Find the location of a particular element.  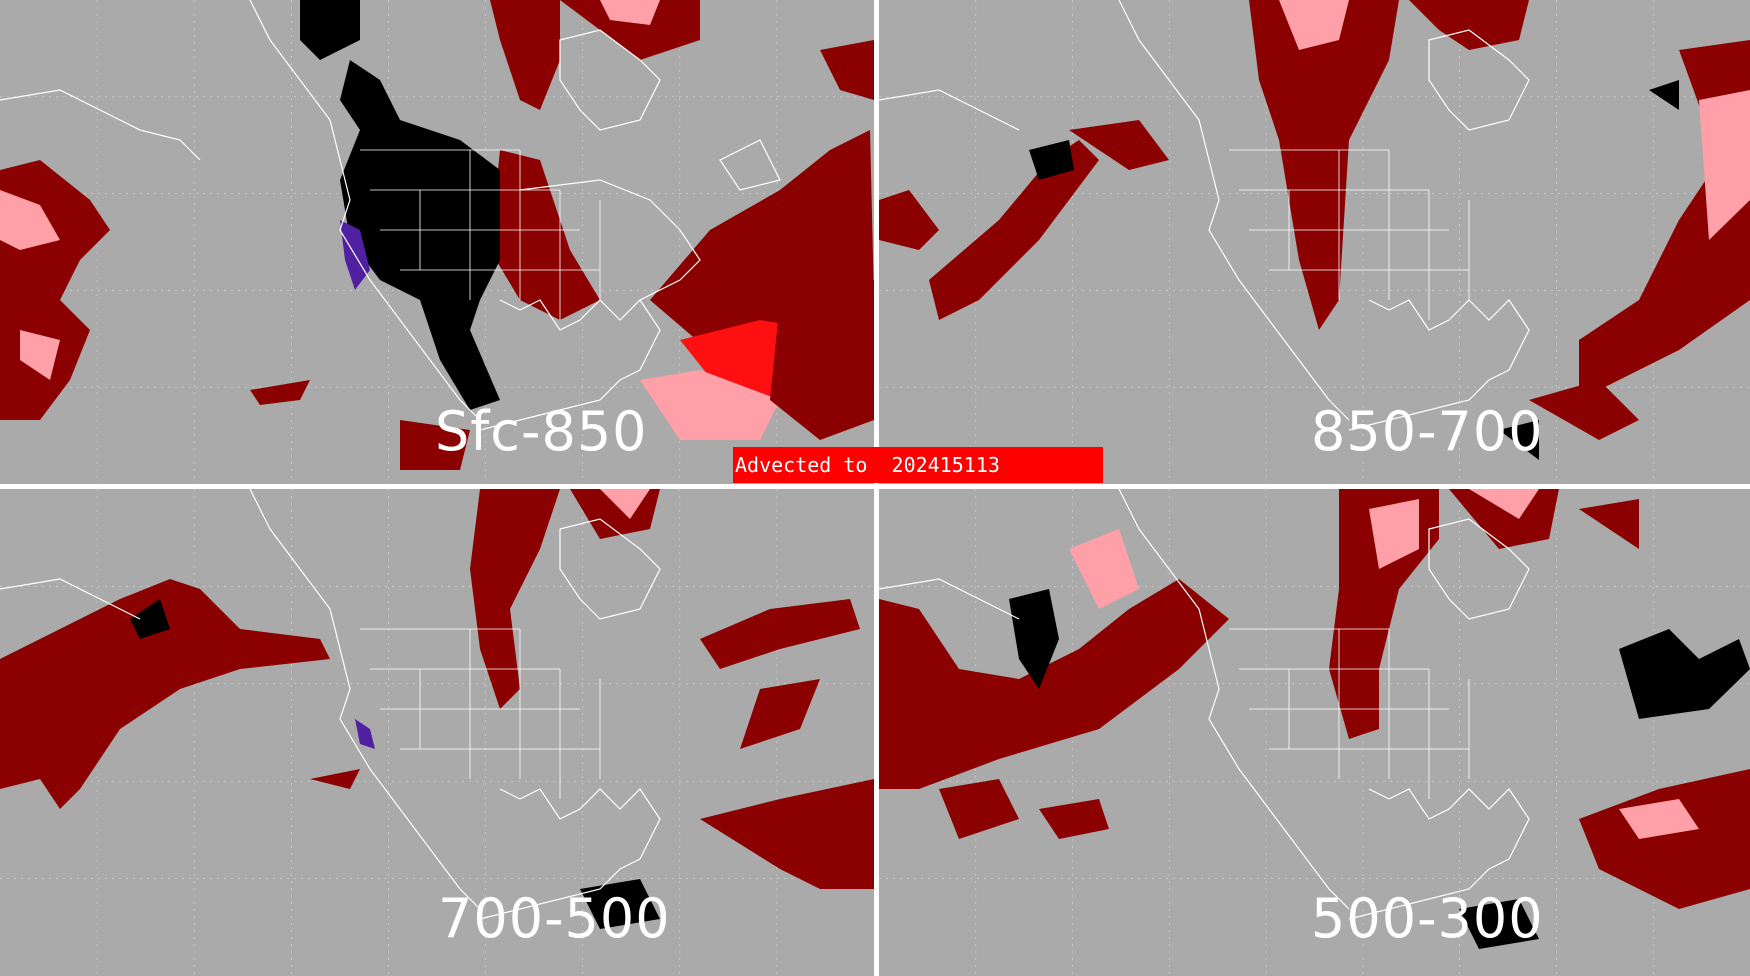

banner-prefix: Advected to is located at coordinates (801, 465).